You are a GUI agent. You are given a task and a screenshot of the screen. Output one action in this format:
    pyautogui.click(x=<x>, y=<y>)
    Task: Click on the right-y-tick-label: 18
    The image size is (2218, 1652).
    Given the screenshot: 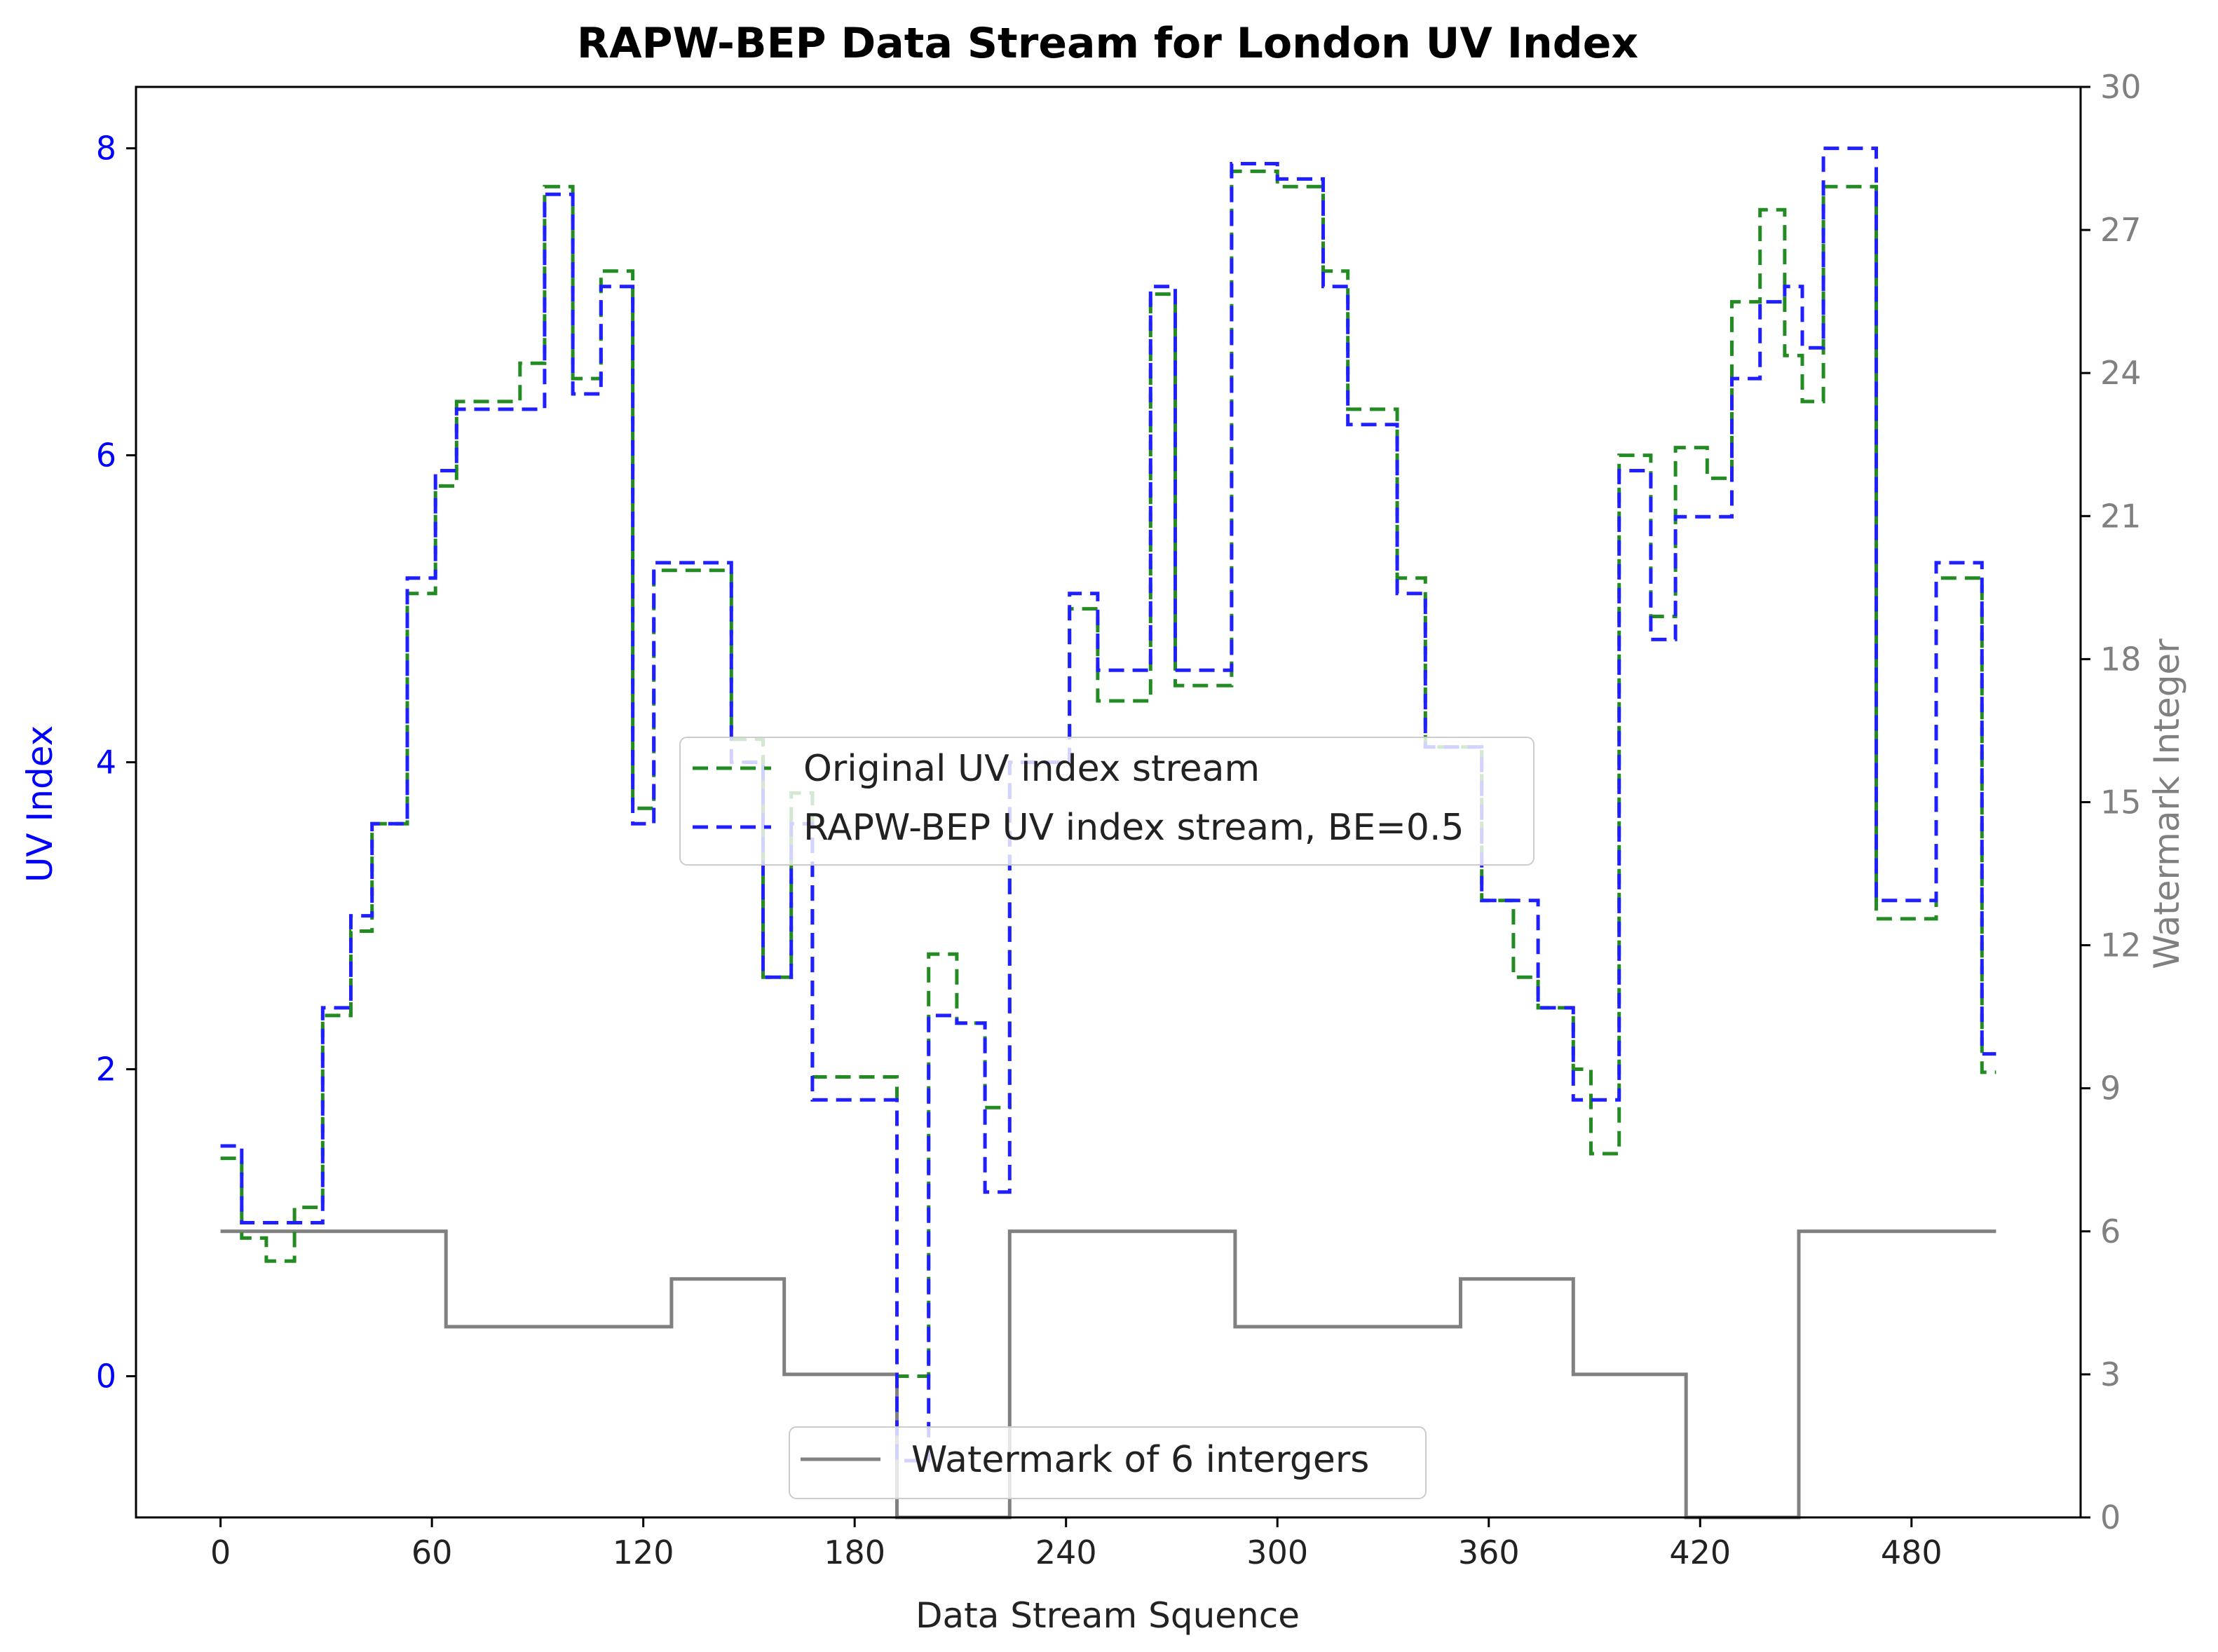 What is the action you would take?
    pyautogui.click(x=2121, y=659)
    